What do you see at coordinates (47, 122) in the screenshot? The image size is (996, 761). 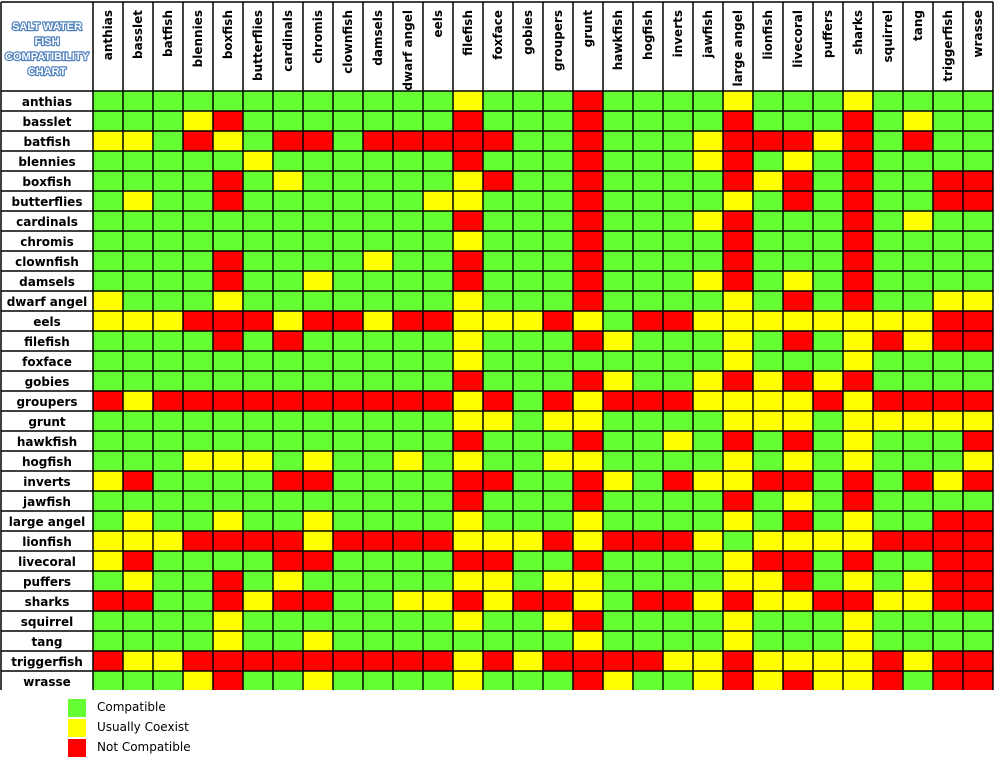 I see `row-label: basslet` at bounding box center [47, 122].